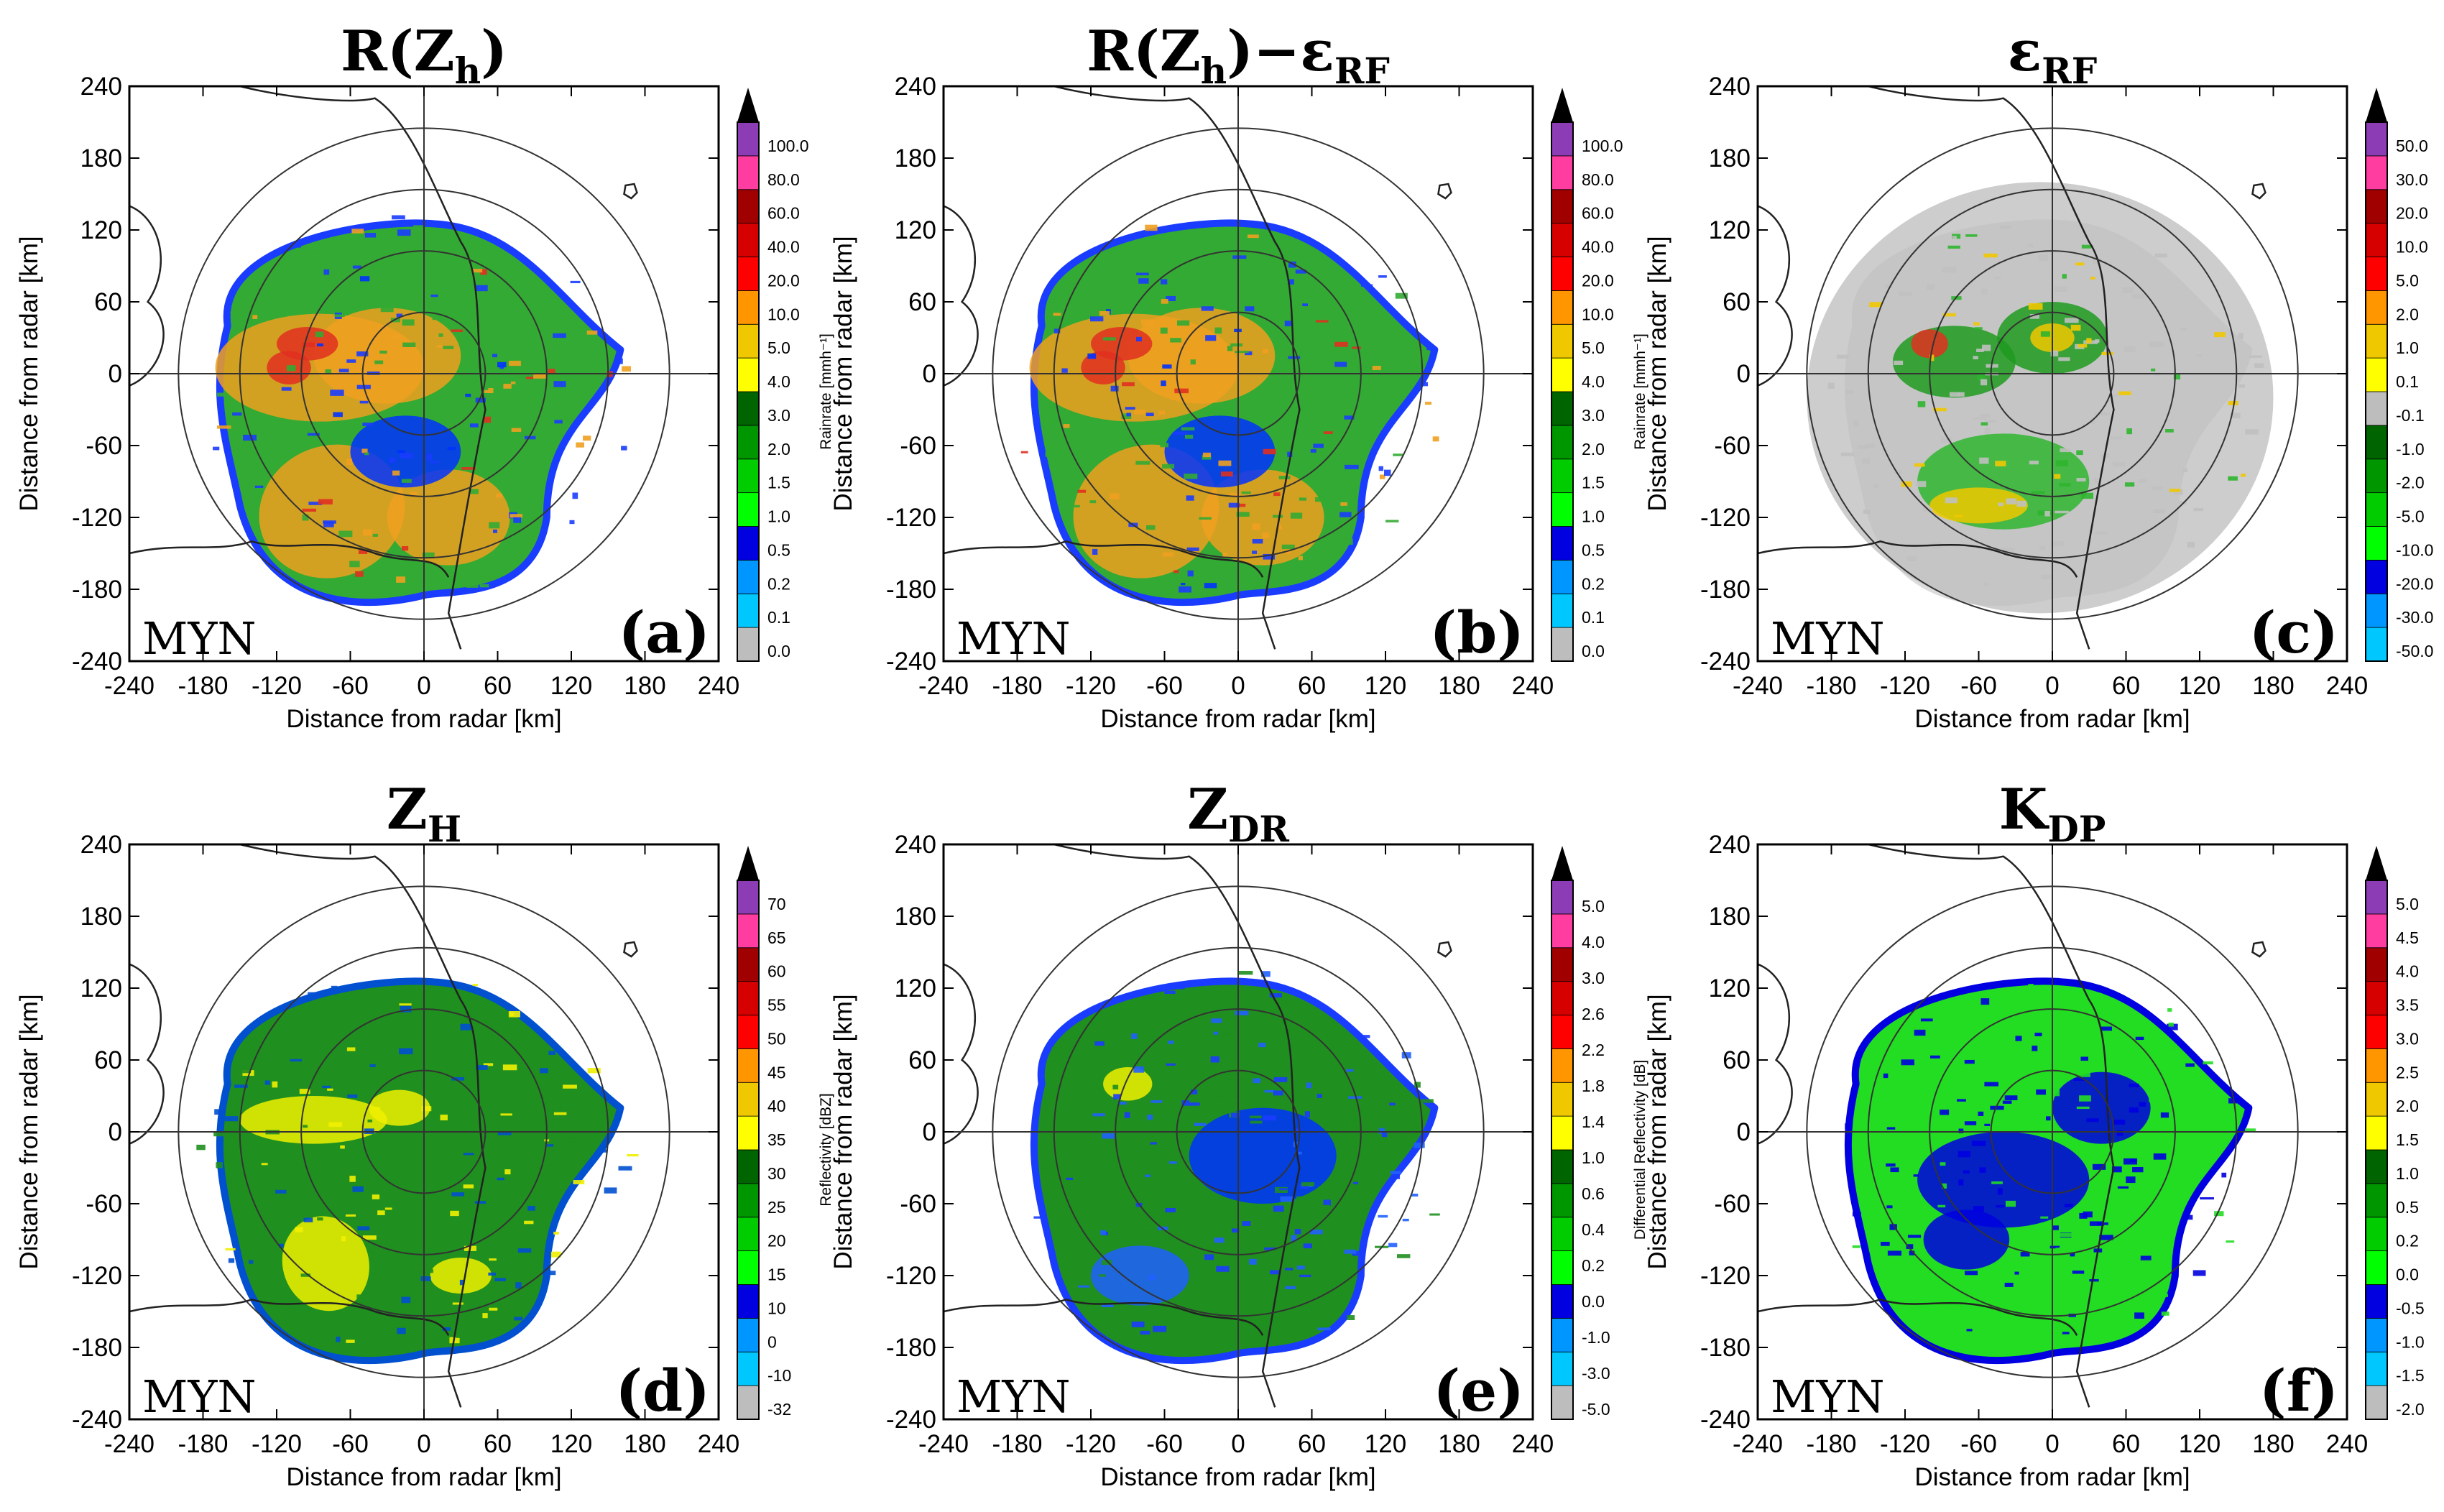  Describe the element at coordinates (424, 56) in the screenshot. I see `panel-title: R(Zh)` at that location.